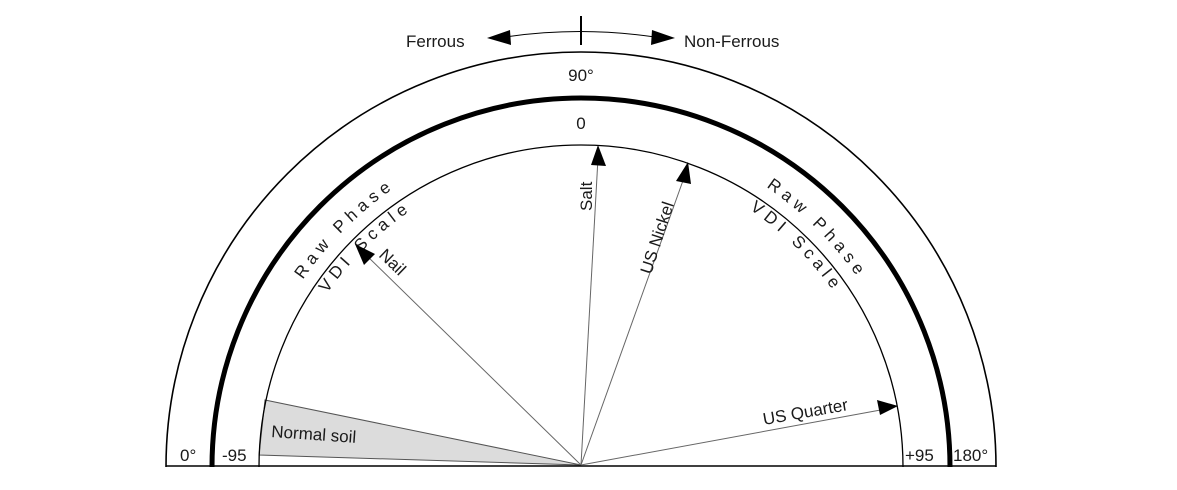 The height and width of the screenshot is (490, 1177). I want to click on raw-phase-0-label: 0°, so click(188, 455).